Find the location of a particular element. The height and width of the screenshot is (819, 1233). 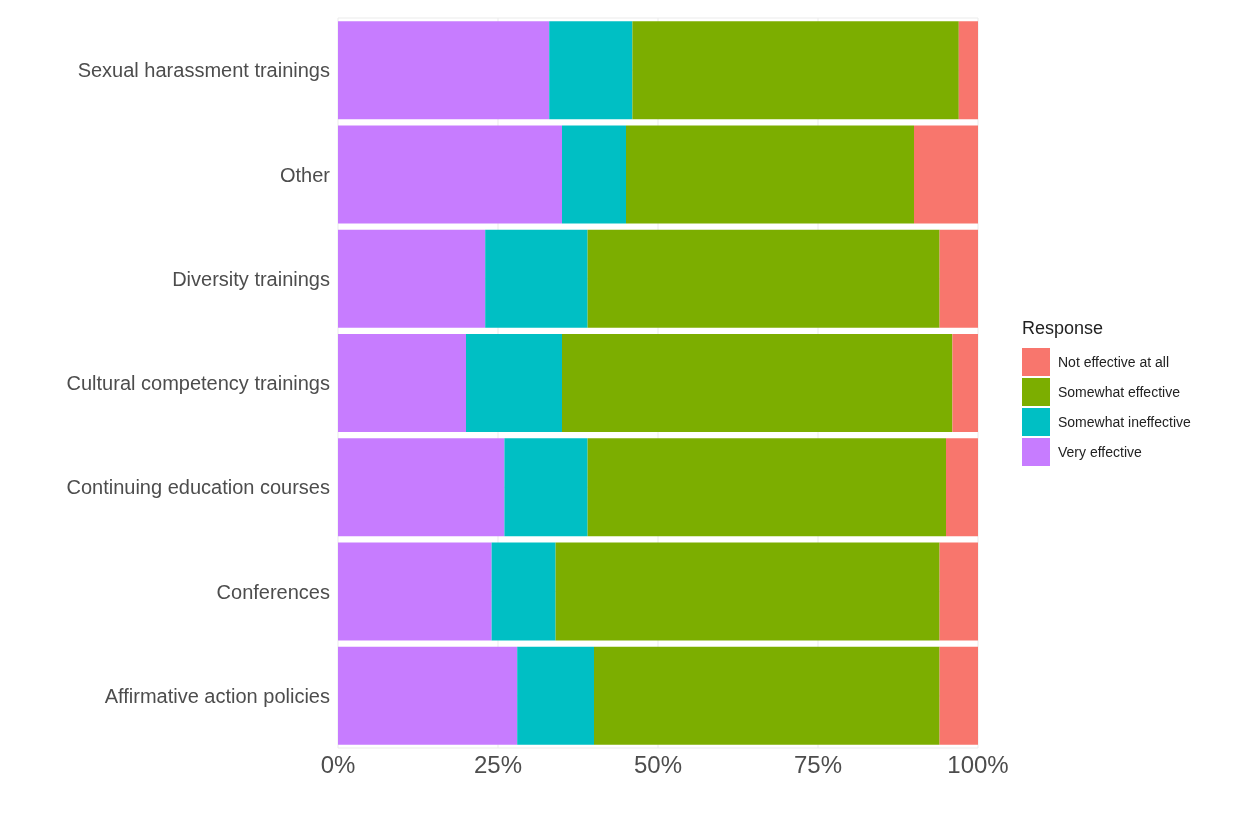

legend-label: Somewhat ineffective is located at coordinates (1124, 422).